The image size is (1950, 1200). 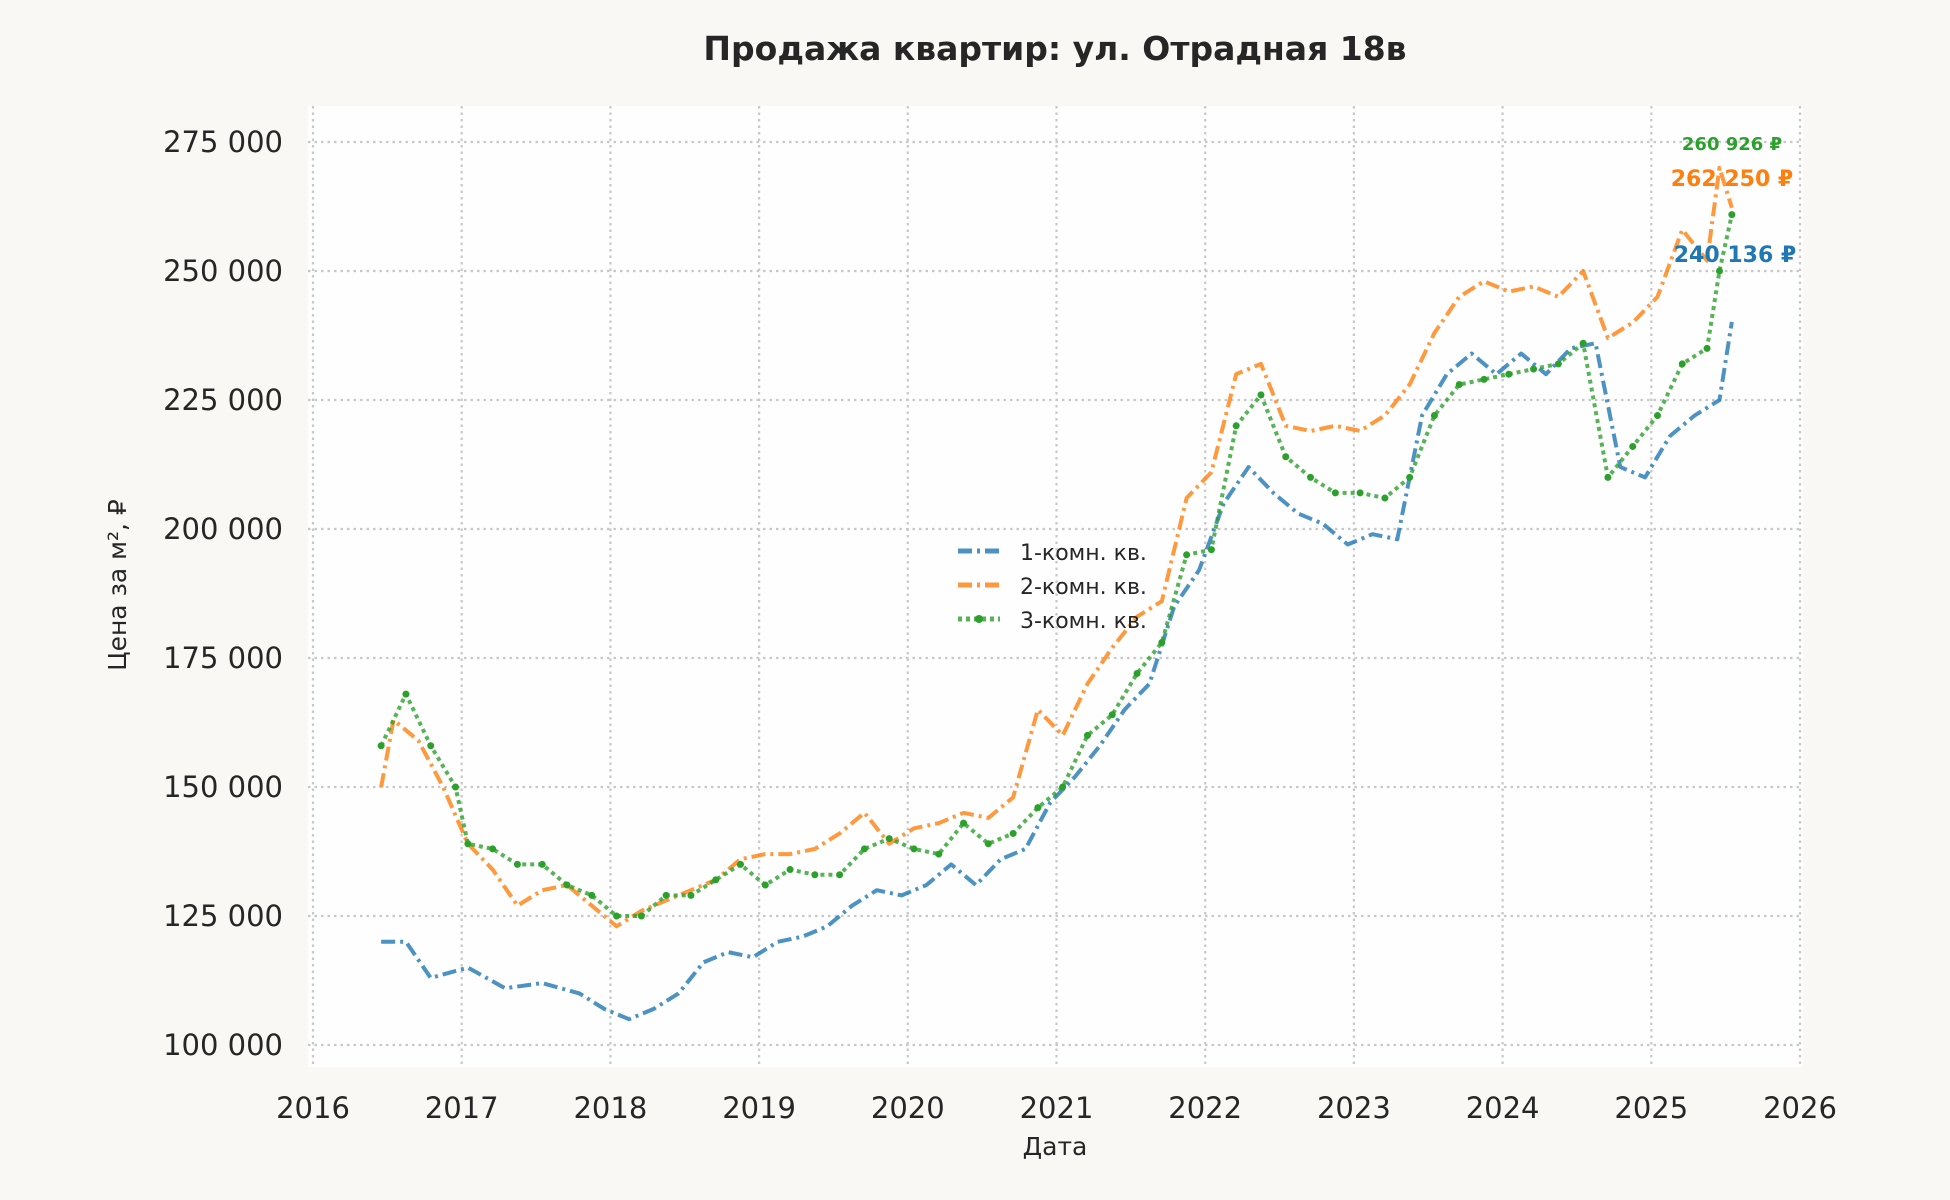 What do you see at coordinates (1503, 1108) in the screenshot?
I see `x-tick-label: 2024` at bounding box center [1503, 1108].